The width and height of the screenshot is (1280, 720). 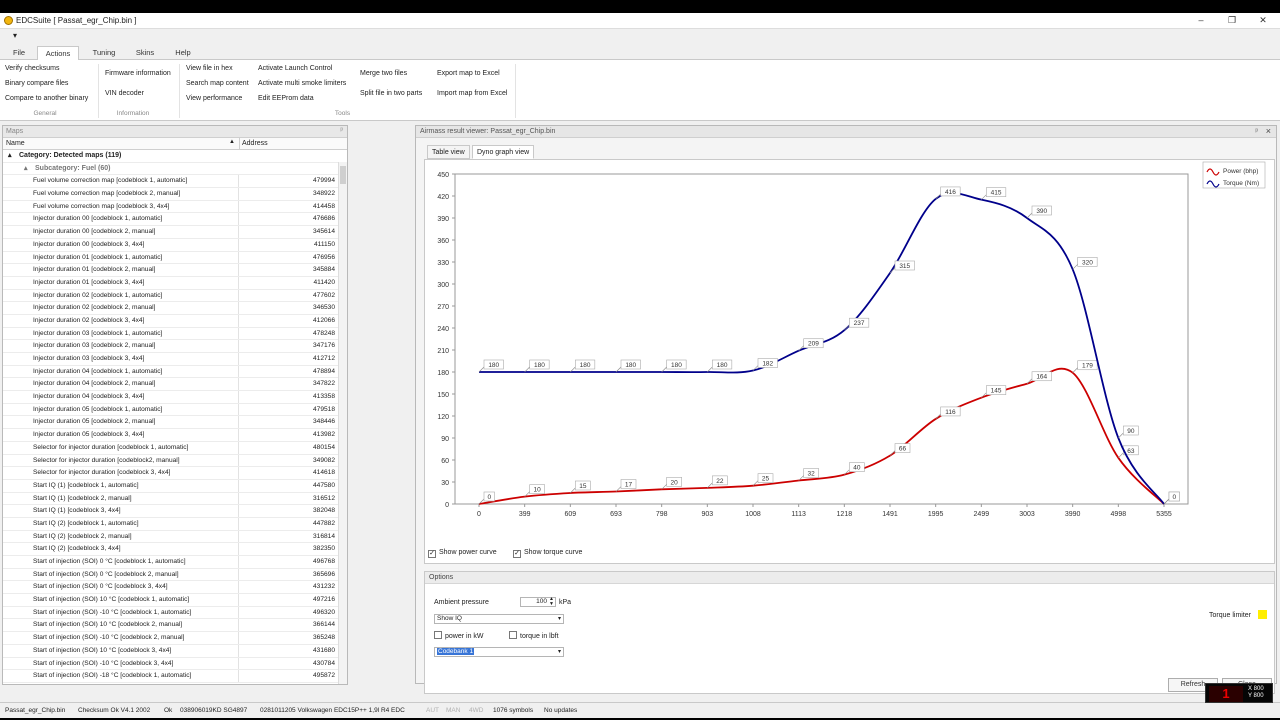 I want to click on merge-files-button: Merge two files, so click(x=384, y=73).